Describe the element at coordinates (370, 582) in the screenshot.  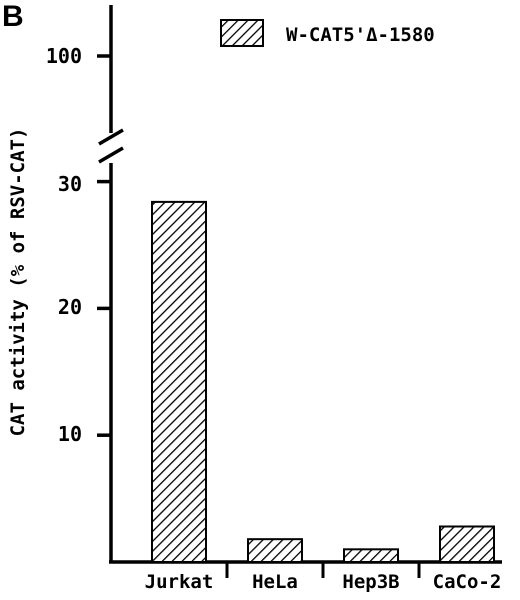
I see `x-tick-label-hep3b: Hep3B` at that location.